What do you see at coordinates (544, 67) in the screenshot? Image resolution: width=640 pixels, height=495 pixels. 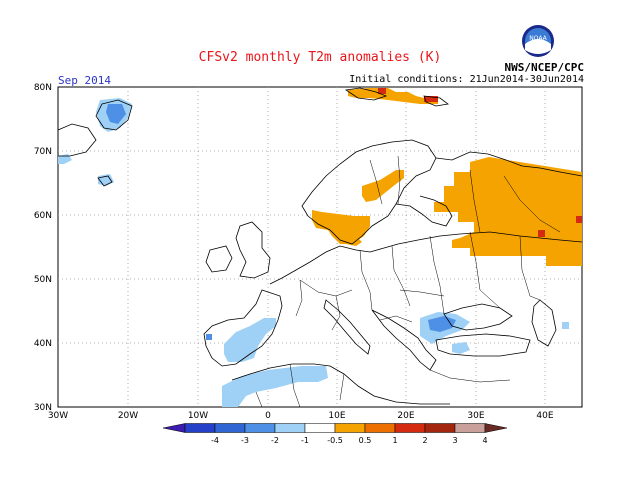 I see `agency-label: NWS/NCEP/CPC` at bounding box center [544, 67].